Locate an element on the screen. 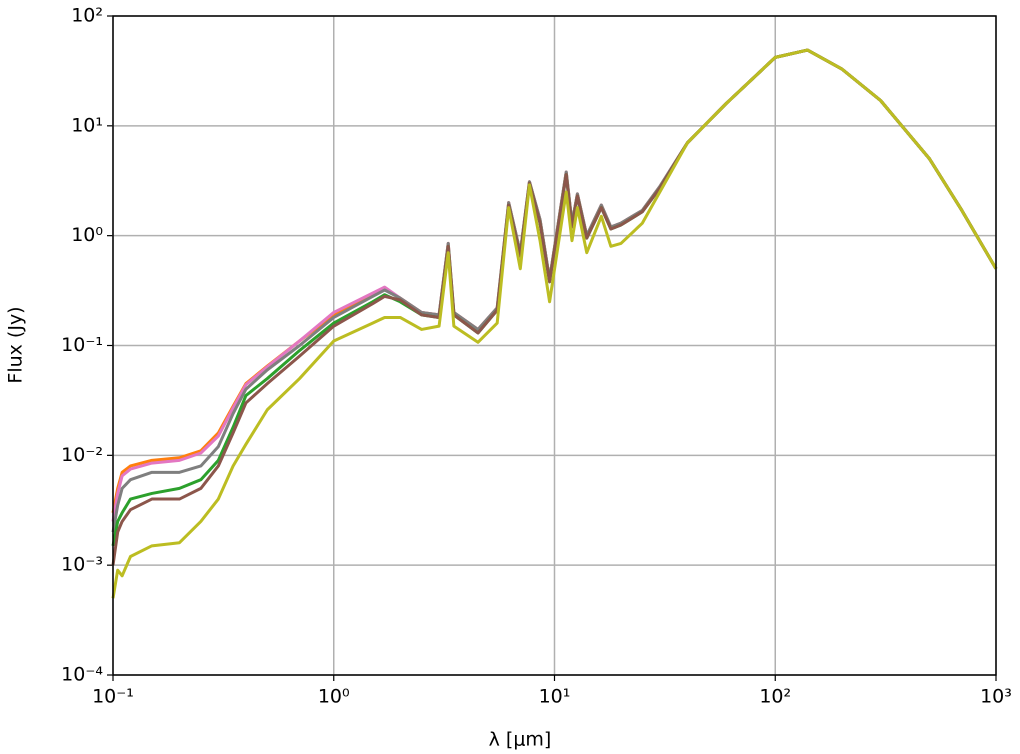 The height and width of the screenshot is (754, 1020). y-tick-label: 10⁻⁴ is located at coordinates (82, 675).